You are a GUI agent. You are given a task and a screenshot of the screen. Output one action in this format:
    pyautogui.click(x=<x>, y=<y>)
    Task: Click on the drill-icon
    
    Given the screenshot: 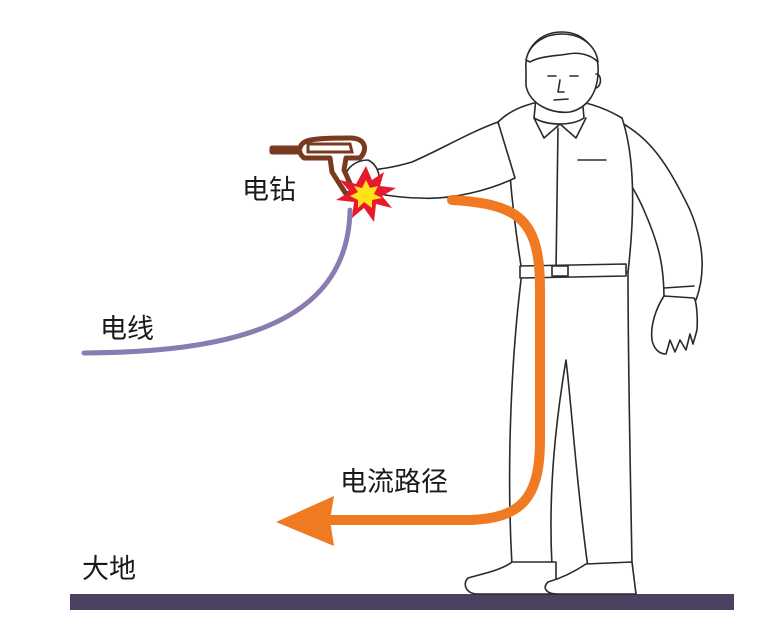 What is the action you would take?
    pyautogui.click(x=318, y=166)
    